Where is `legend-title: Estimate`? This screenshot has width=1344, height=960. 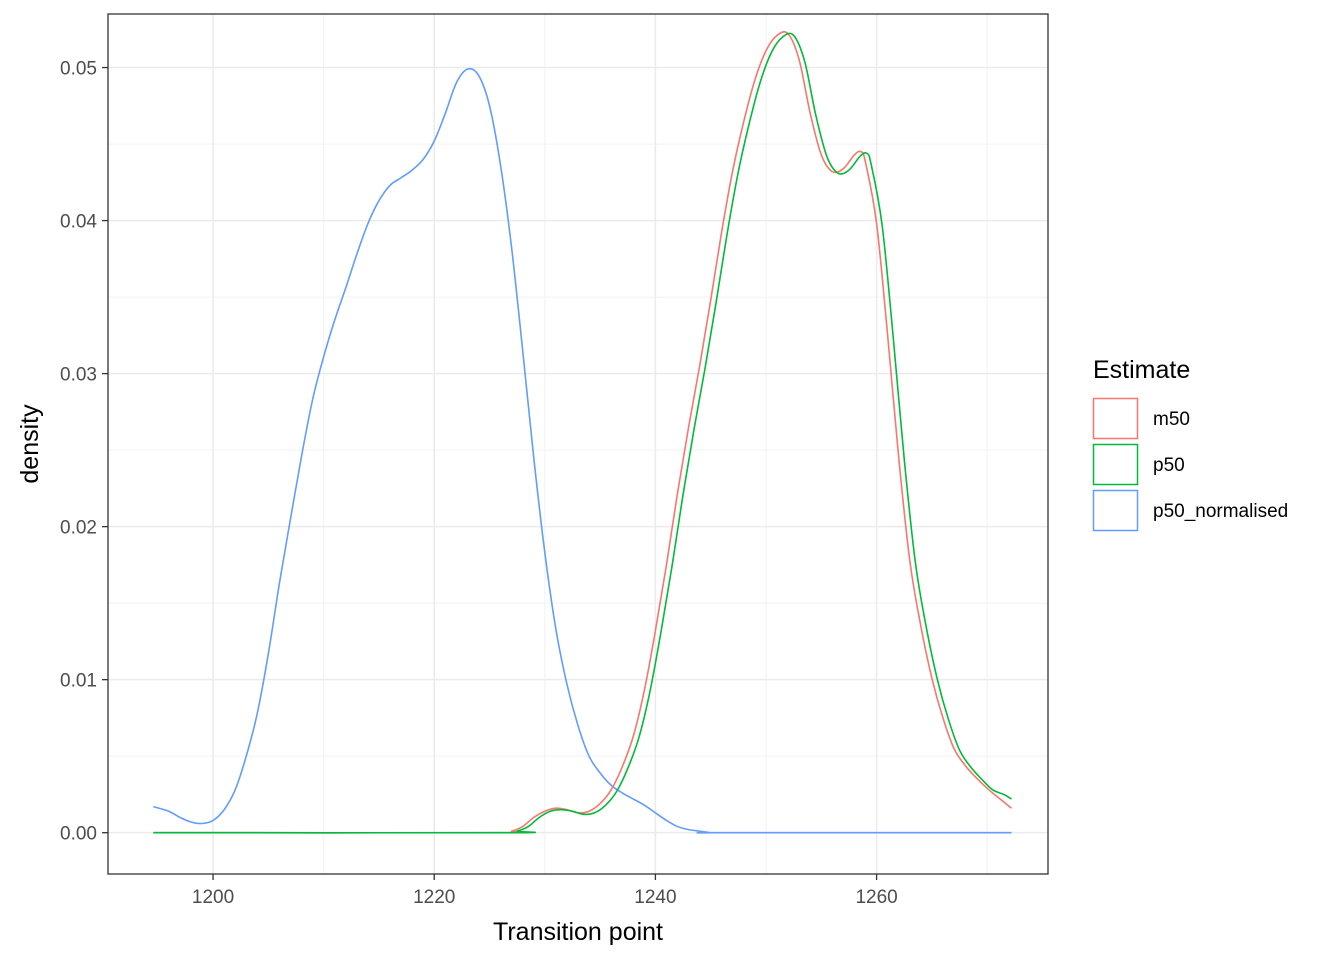
legend-title: Estimate is located at coordinates (1141, 370).